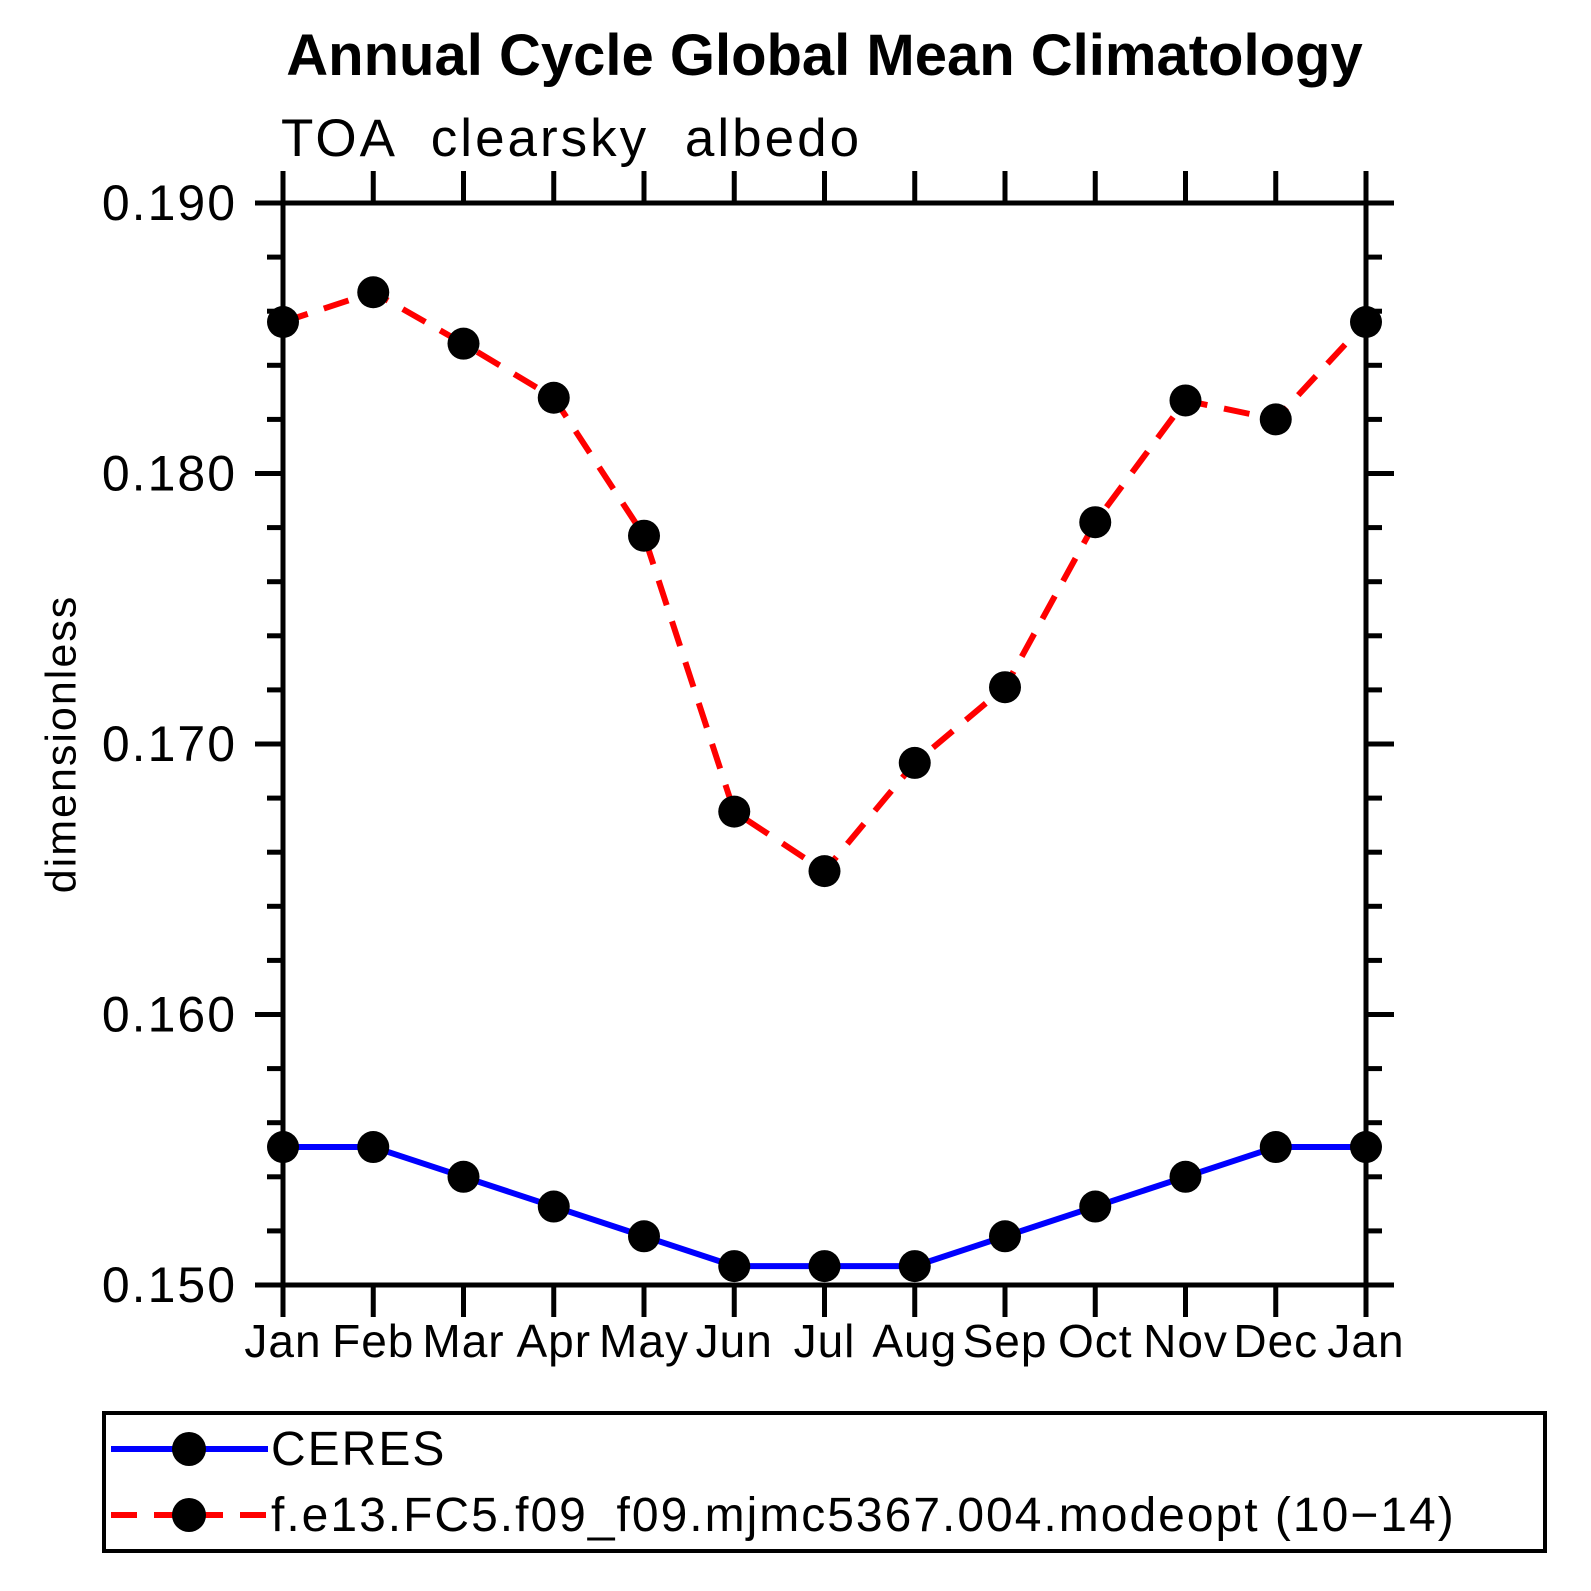 Image resolution: width=1591 pixels, height=1591 pixels. What do you see at coordinates (824, 55) in the screenshot?
I see `chart-title: Annual Cycle Global Mean Climatology` at bounding box center [824, 55].